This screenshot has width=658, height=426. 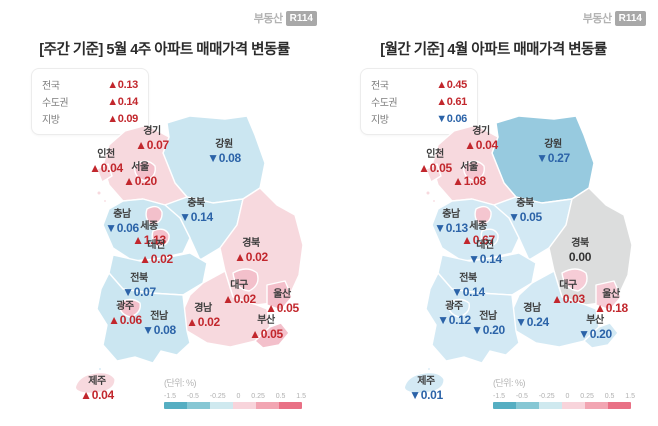 I want to click on region-value: ▼0.01, so click(x=426, y=394).